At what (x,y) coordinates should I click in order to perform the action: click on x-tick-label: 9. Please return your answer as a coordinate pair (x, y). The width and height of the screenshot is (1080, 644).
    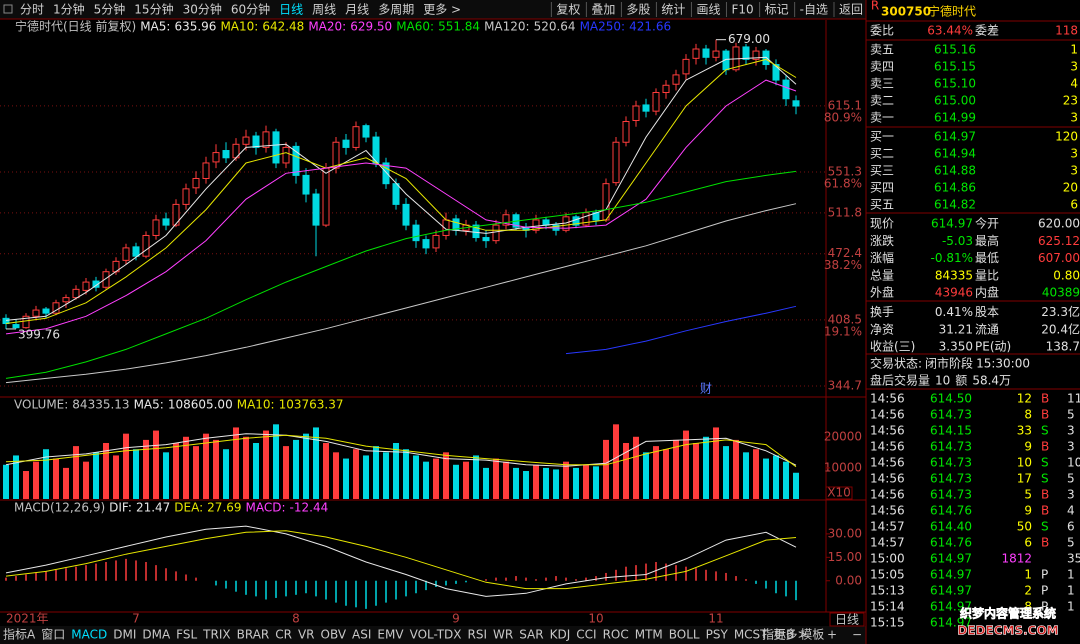
    Looking at the image, I should click on (456, 619).